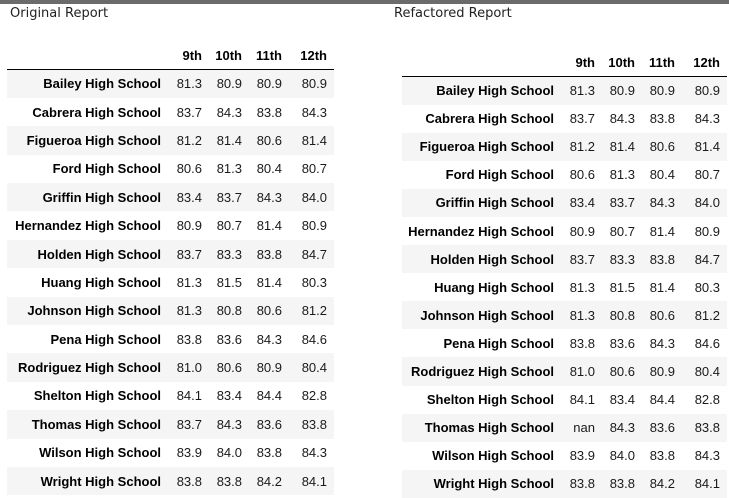 The image size is (729, 498). What do you see at coordinates (93, 140) in the screenshot?
I see `school-name: Figueroa High School` at bounding box center [93, 140].